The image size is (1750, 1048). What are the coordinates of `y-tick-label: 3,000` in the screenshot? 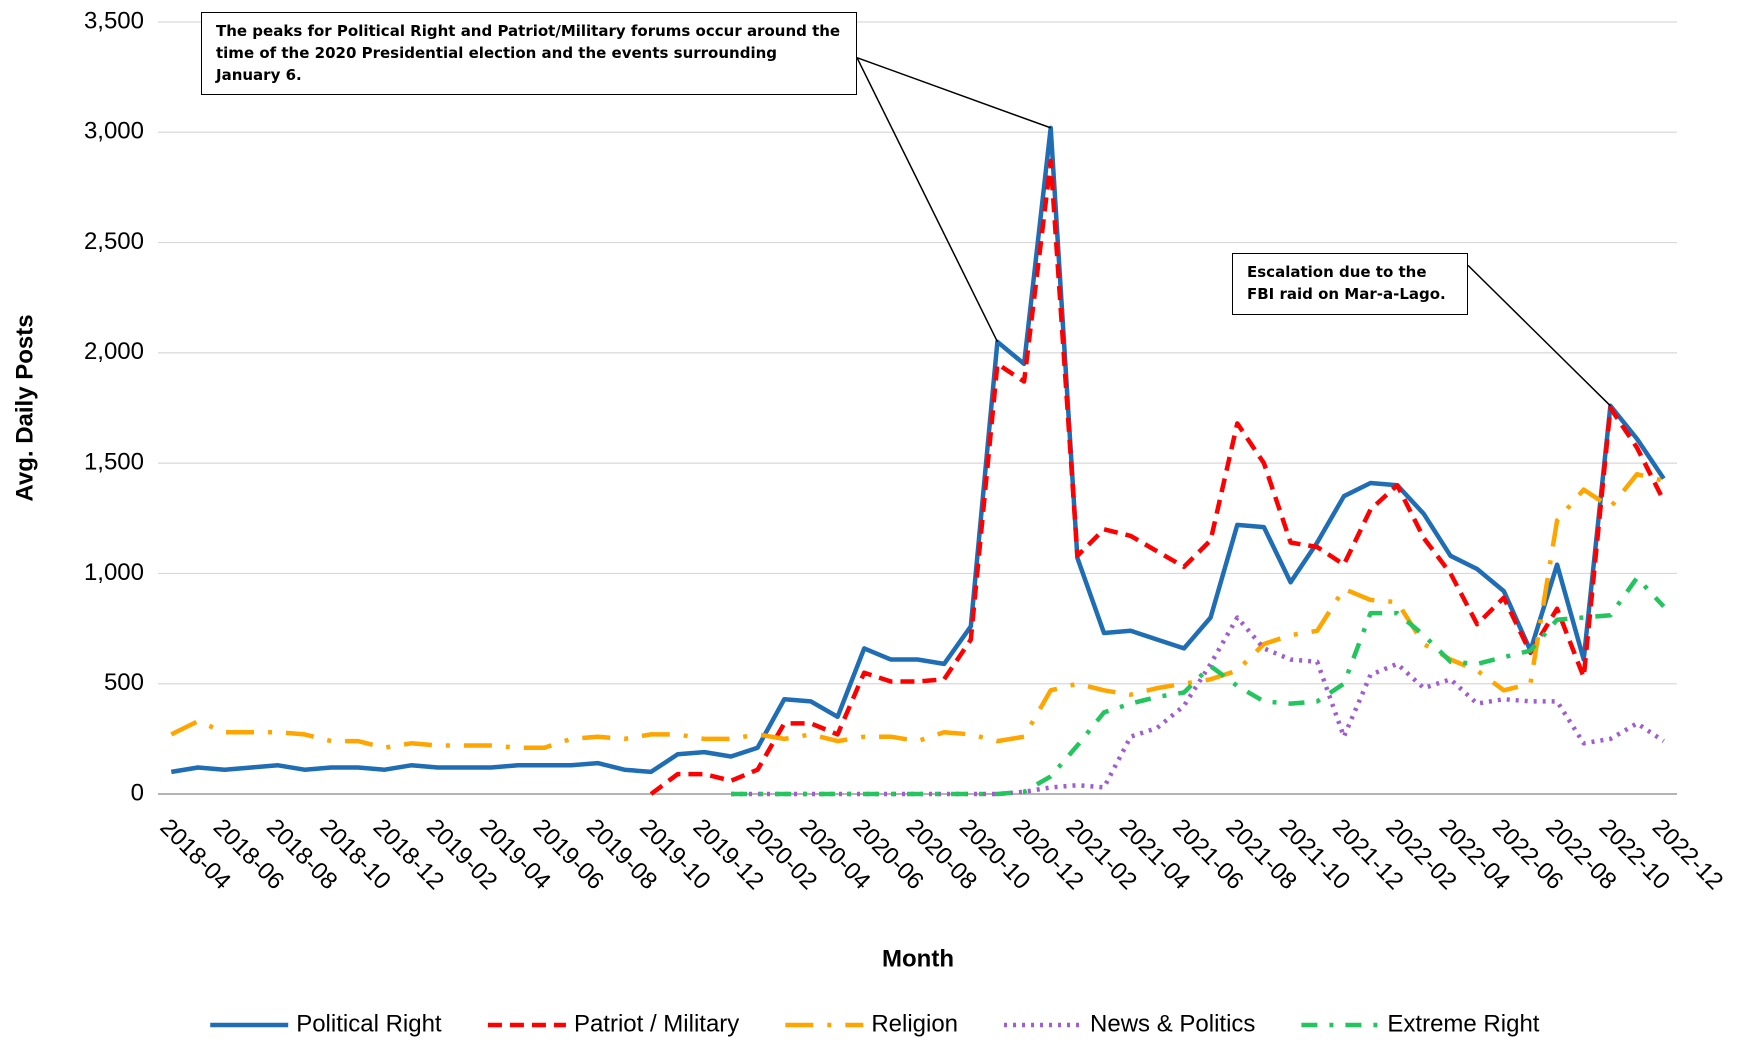 It's located at (114, 131).